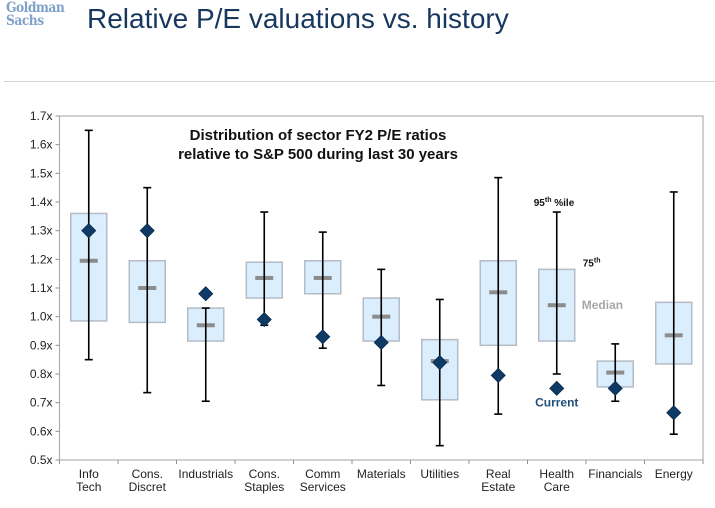 Image resolution: width=715 pixels, height=508 pixels. Describe the element at coordinates (556, 480) in the screenshot. I see `x-category-label: Health Care` at that location.